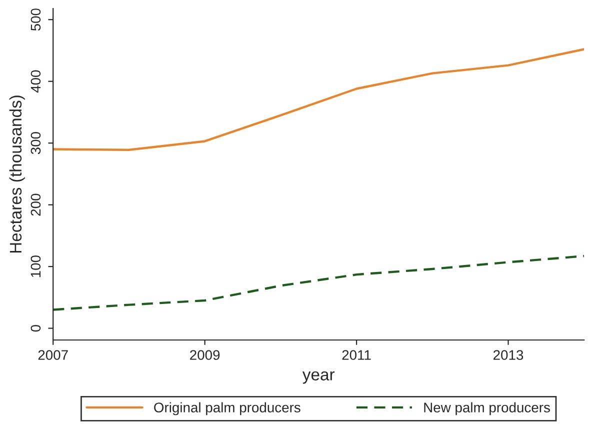 The image size is (590, 425). Describe the element at coordinates (35, 266) in the screenshot. I see `y-tick-label: 100` at that location.